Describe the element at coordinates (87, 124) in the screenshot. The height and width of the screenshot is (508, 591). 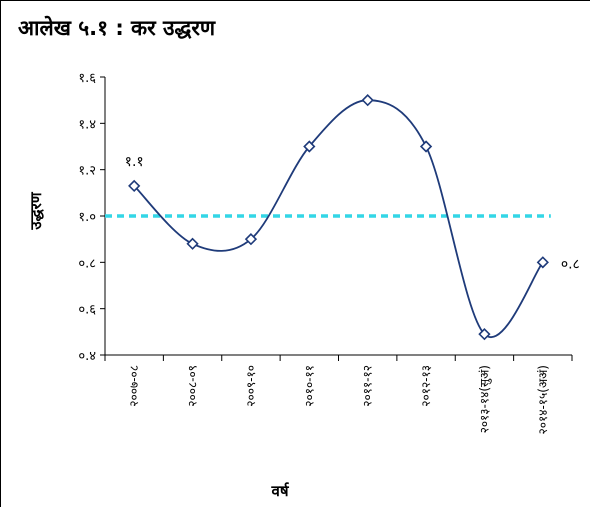
I see `y-tick-label: १.४` at that location.